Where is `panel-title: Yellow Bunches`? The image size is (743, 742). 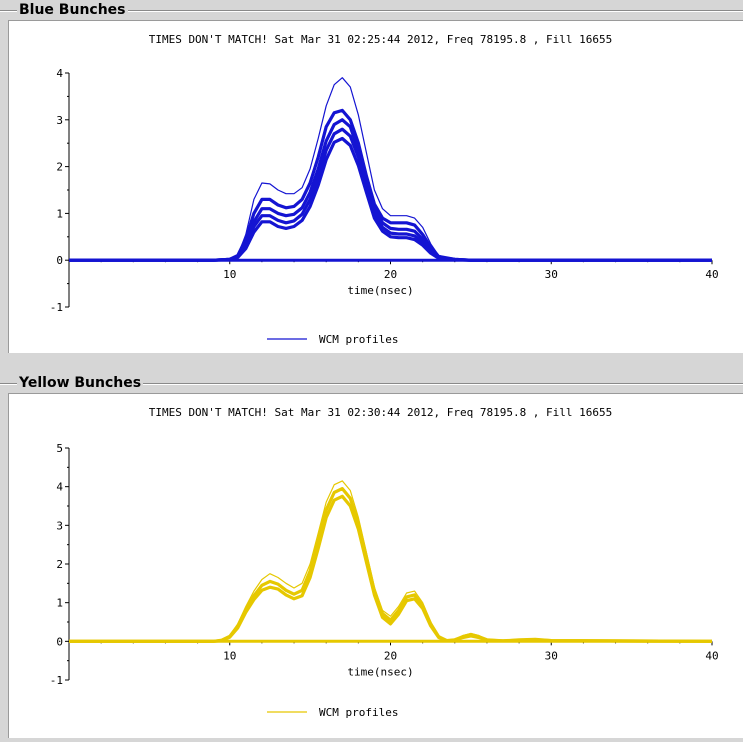
panel-title: Yellow Bunches is located at coordinates (80, 383).